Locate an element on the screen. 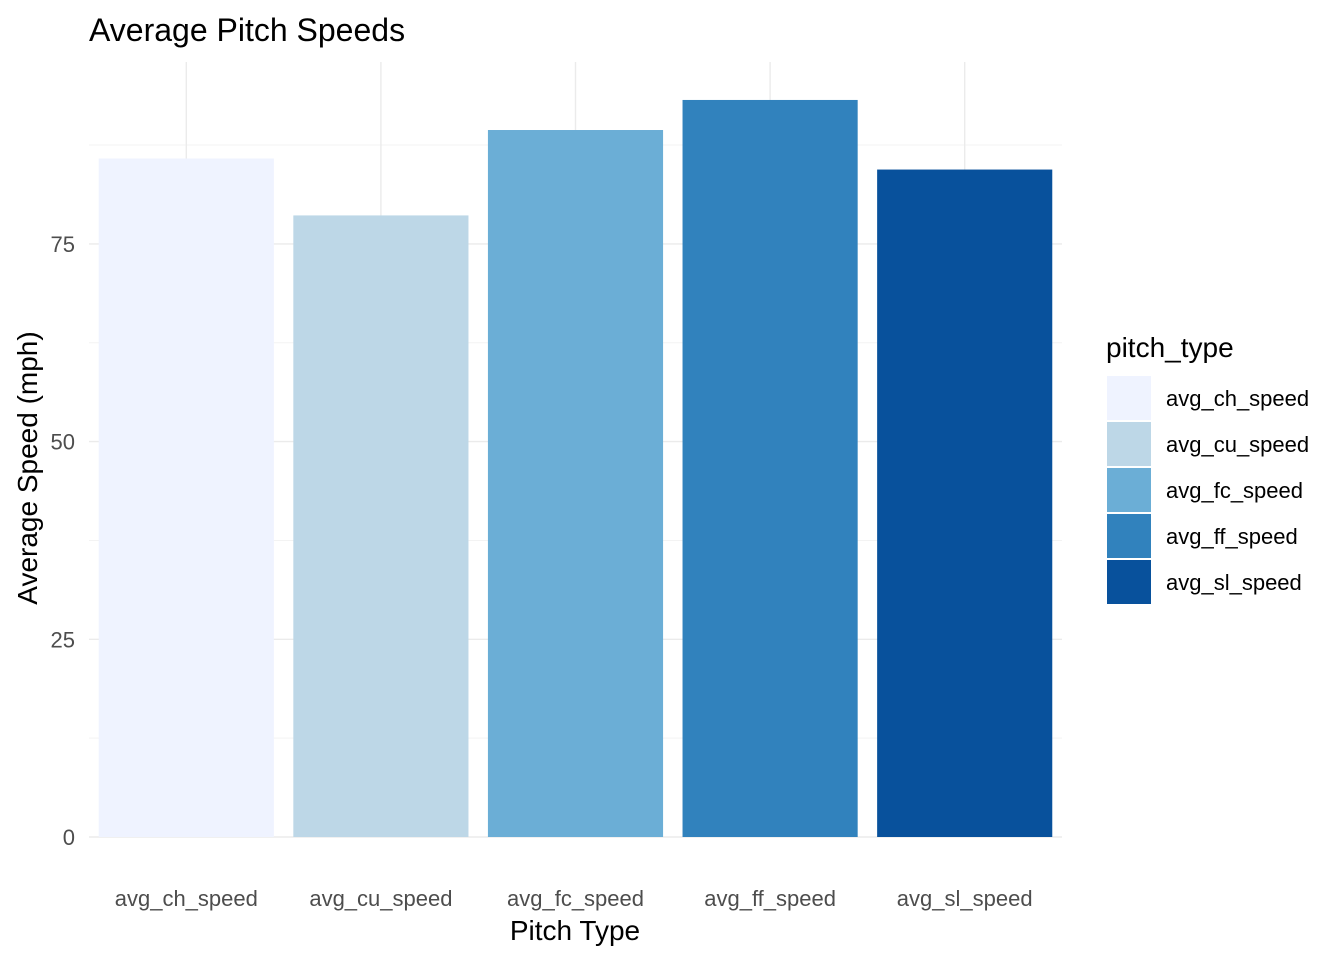 This screenshot has height=960, width=1344. bar-avg_ch_speed is located at coordinates (186, 497).